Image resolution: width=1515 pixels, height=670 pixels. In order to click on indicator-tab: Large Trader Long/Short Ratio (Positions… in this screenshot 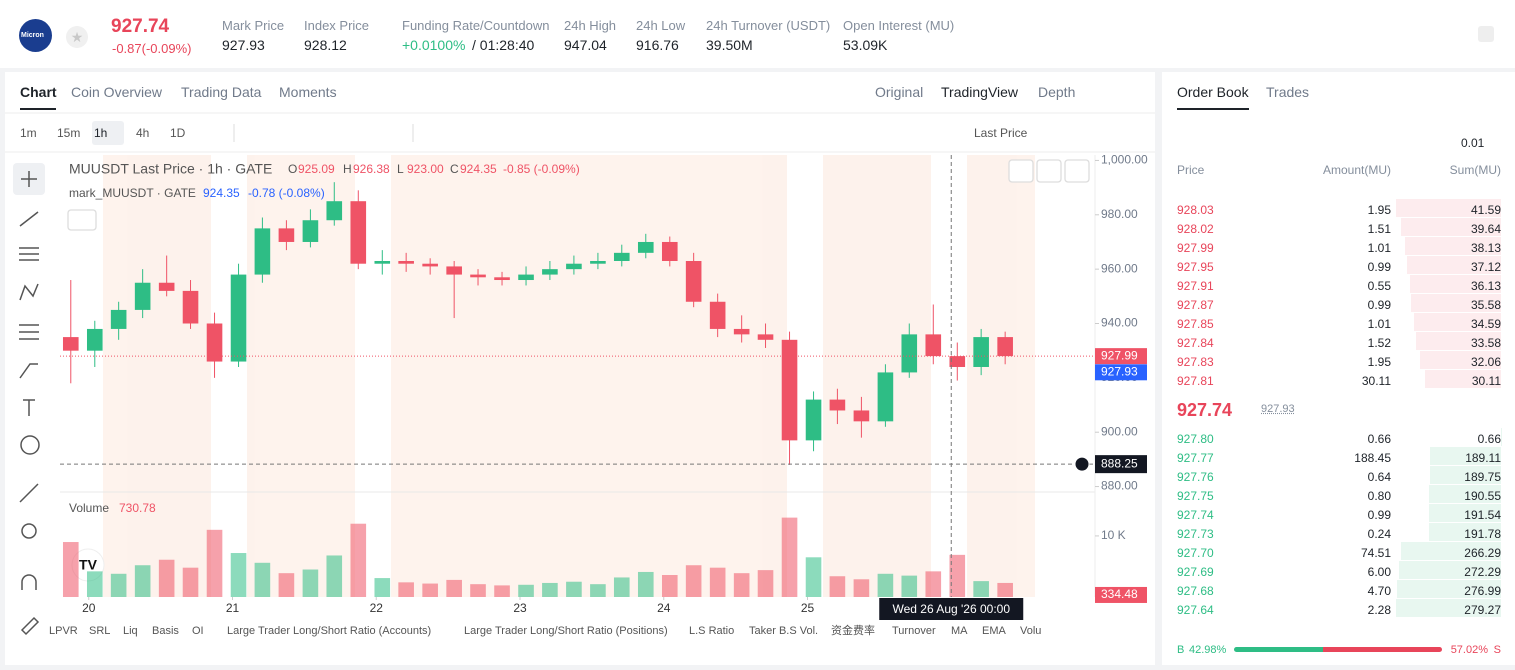, I will do `click(566, 631)`.